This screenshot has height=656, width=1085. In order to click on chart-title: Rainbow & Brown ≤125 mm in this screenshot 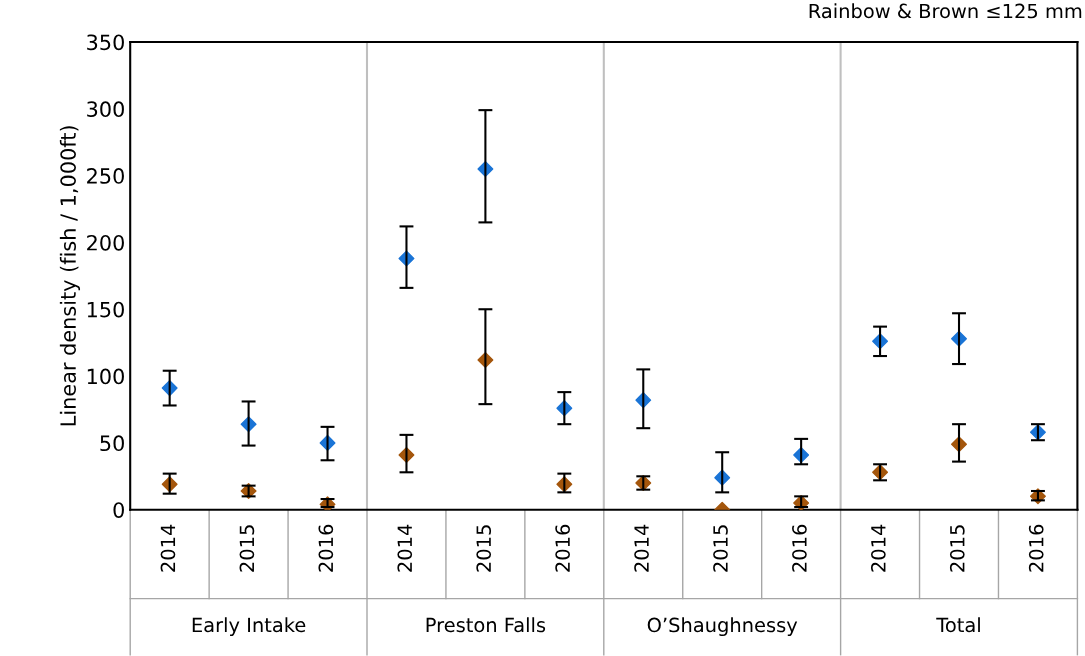, I will do `click(945, 11)`.